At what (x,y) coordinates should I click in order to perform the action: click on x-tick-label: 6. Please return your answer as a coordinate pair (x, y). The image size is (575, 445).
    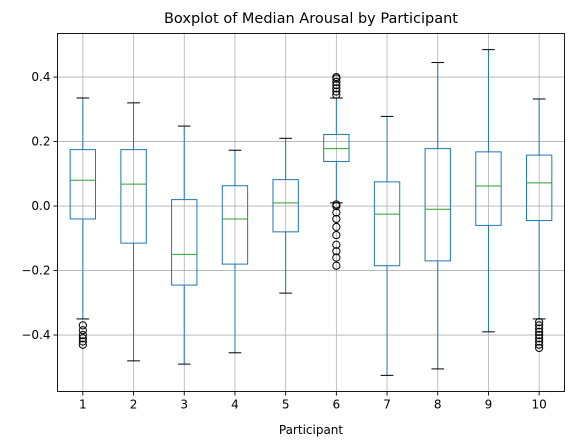
    Looking at the image, I should click on (337, 405).